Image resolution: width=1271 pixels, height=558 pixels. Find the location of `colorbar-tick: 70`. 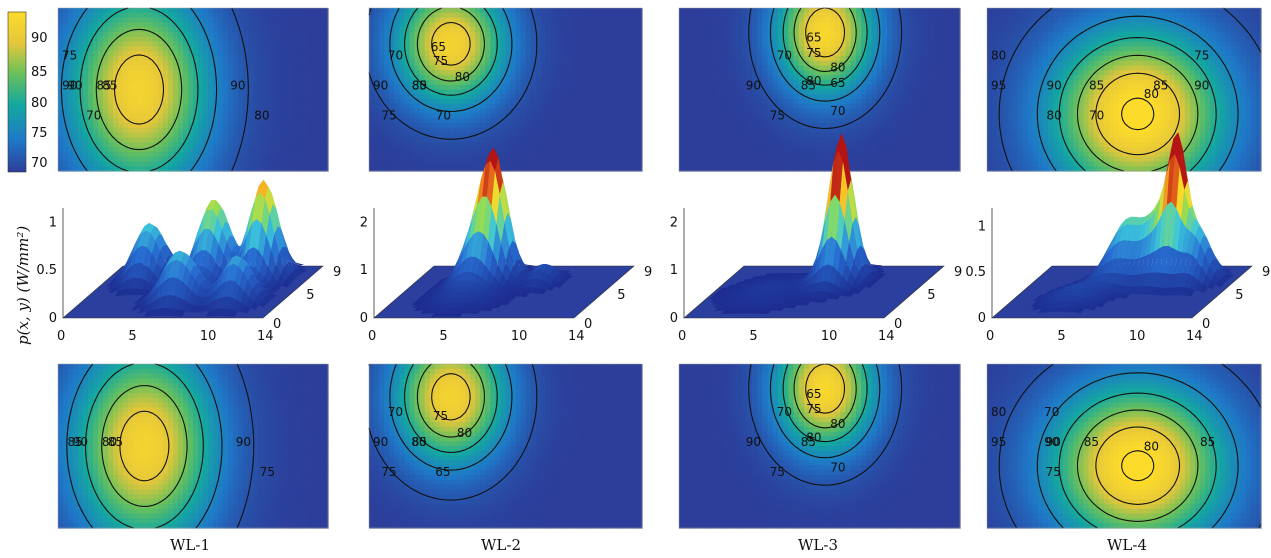

colorbar-tick: 70 is located at coordinates (39, 163).